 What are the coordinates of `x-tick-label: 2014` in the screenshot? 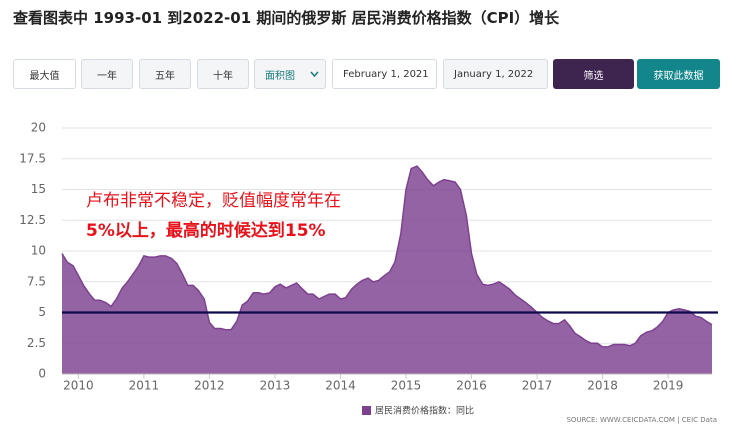 It's located at (340, 386).